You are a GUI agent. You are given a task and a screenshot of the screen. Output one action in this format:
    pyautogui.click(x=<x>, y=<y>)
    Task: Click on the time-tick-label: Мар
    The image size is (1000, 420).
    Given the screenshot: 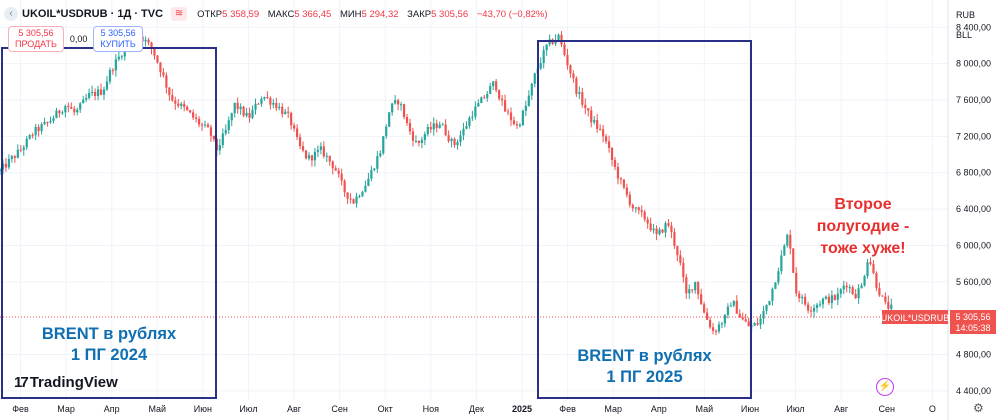 What is the action you would take?
    pyautogui.click(x=66, y=409)
    